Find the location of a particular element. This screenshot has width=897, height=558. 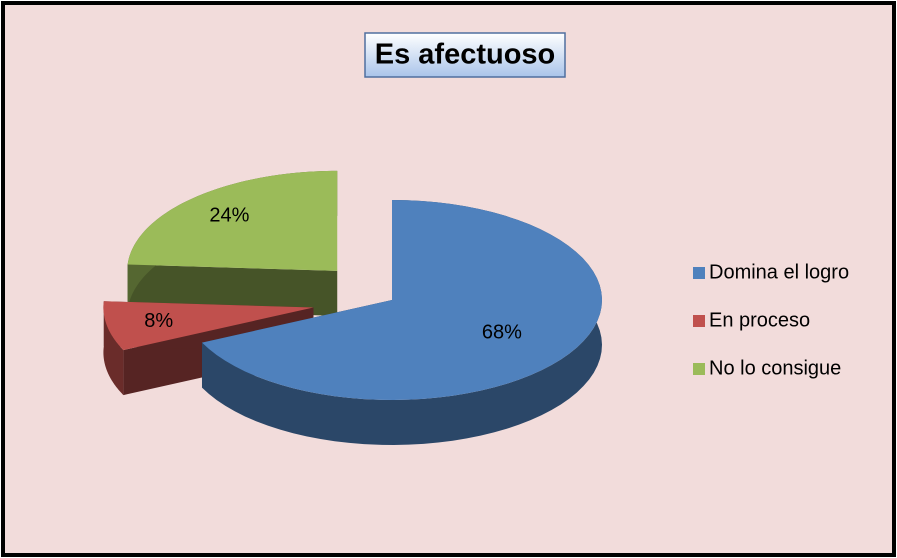

legend-label: Domina el logro is located at coordinates (779, 272).